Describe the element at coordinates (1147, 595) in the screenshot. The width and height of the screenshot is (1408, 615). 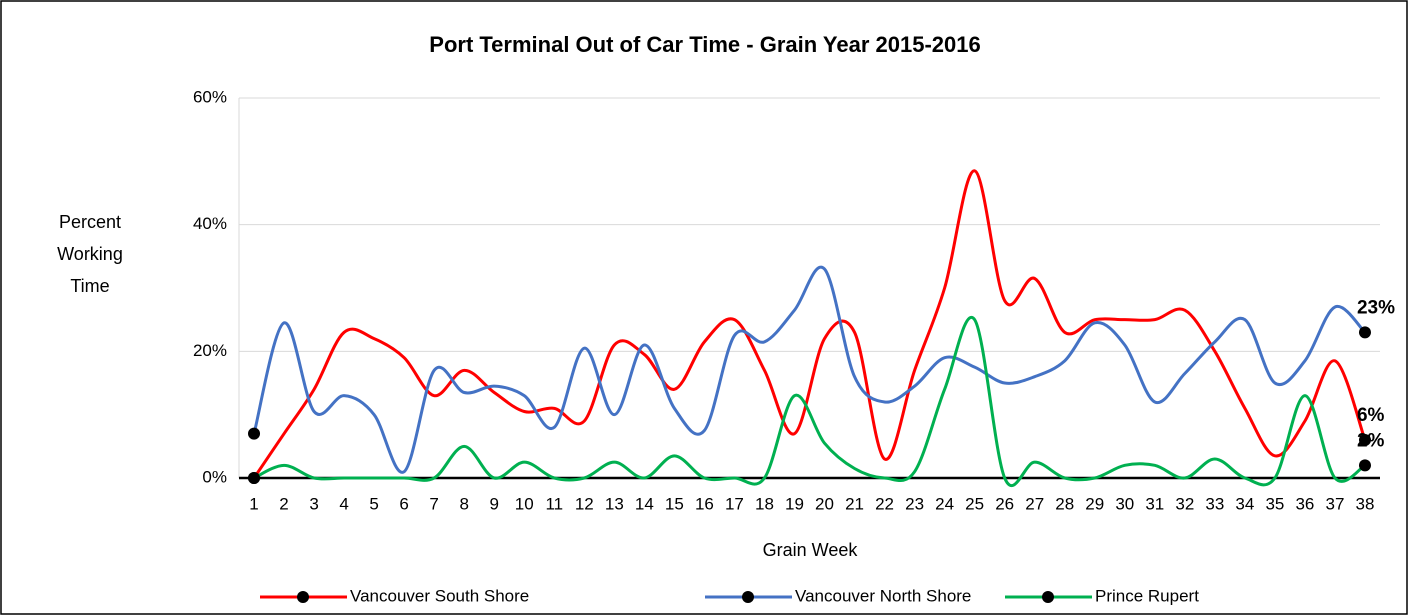
I see `legend-label: Prince Rupert` at that location.